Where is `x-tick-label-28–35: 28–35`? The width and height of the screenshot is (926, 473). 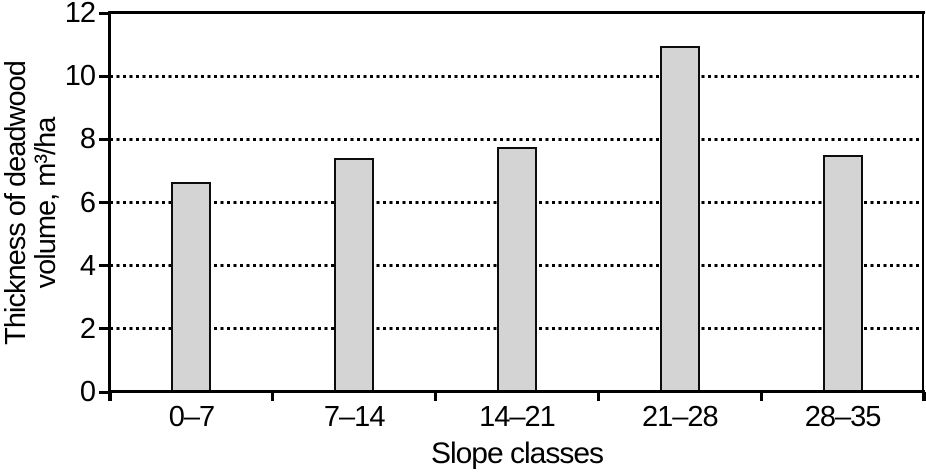 x-tick-label-28–35: 28–35 is located at coordinates (843, 417).